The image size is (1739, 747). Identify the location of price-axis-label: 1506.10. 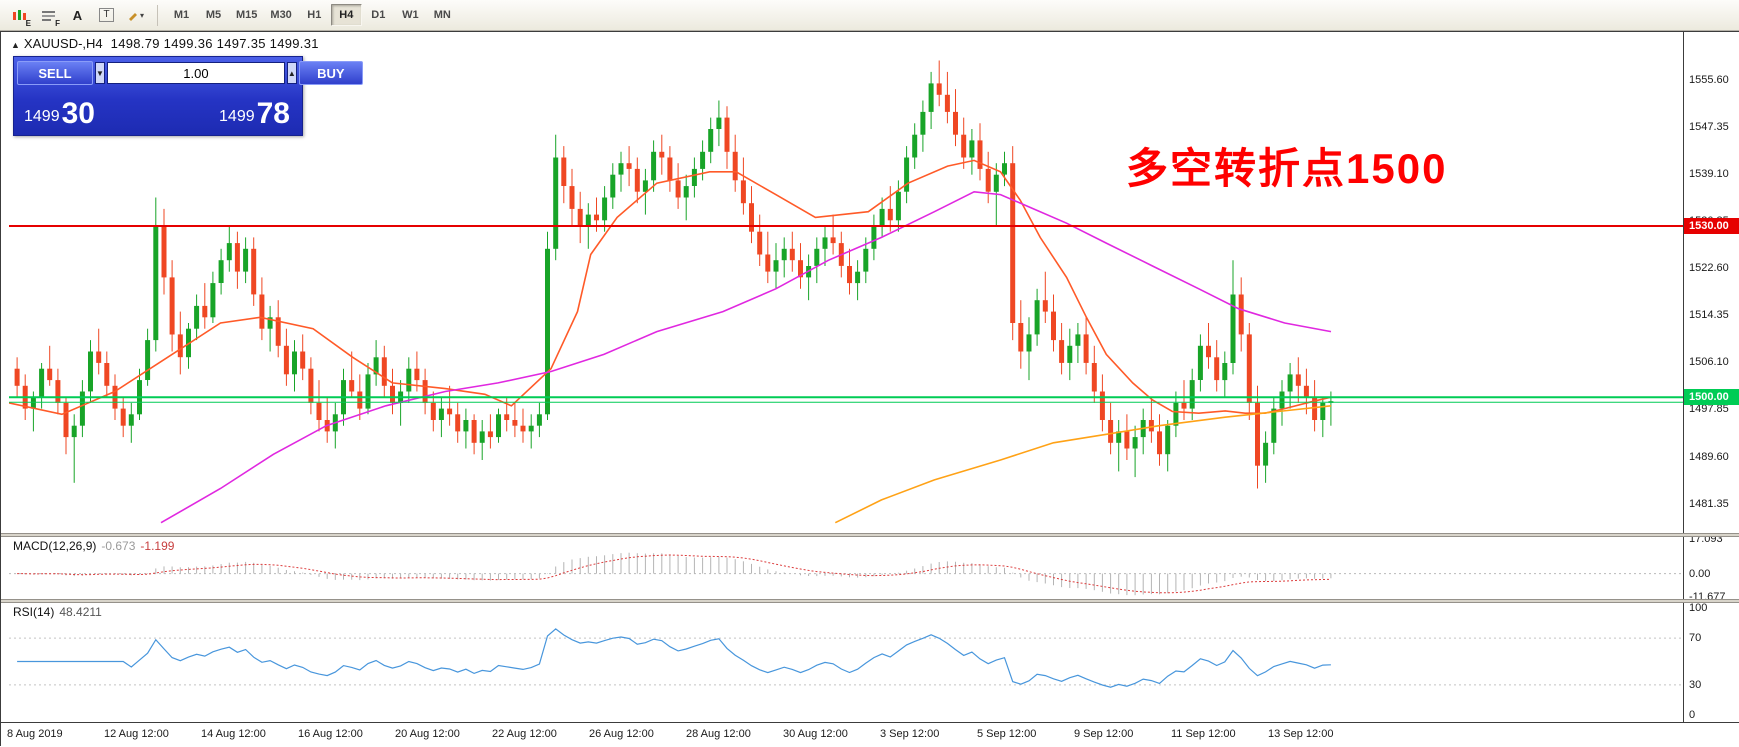
(1709, 362).